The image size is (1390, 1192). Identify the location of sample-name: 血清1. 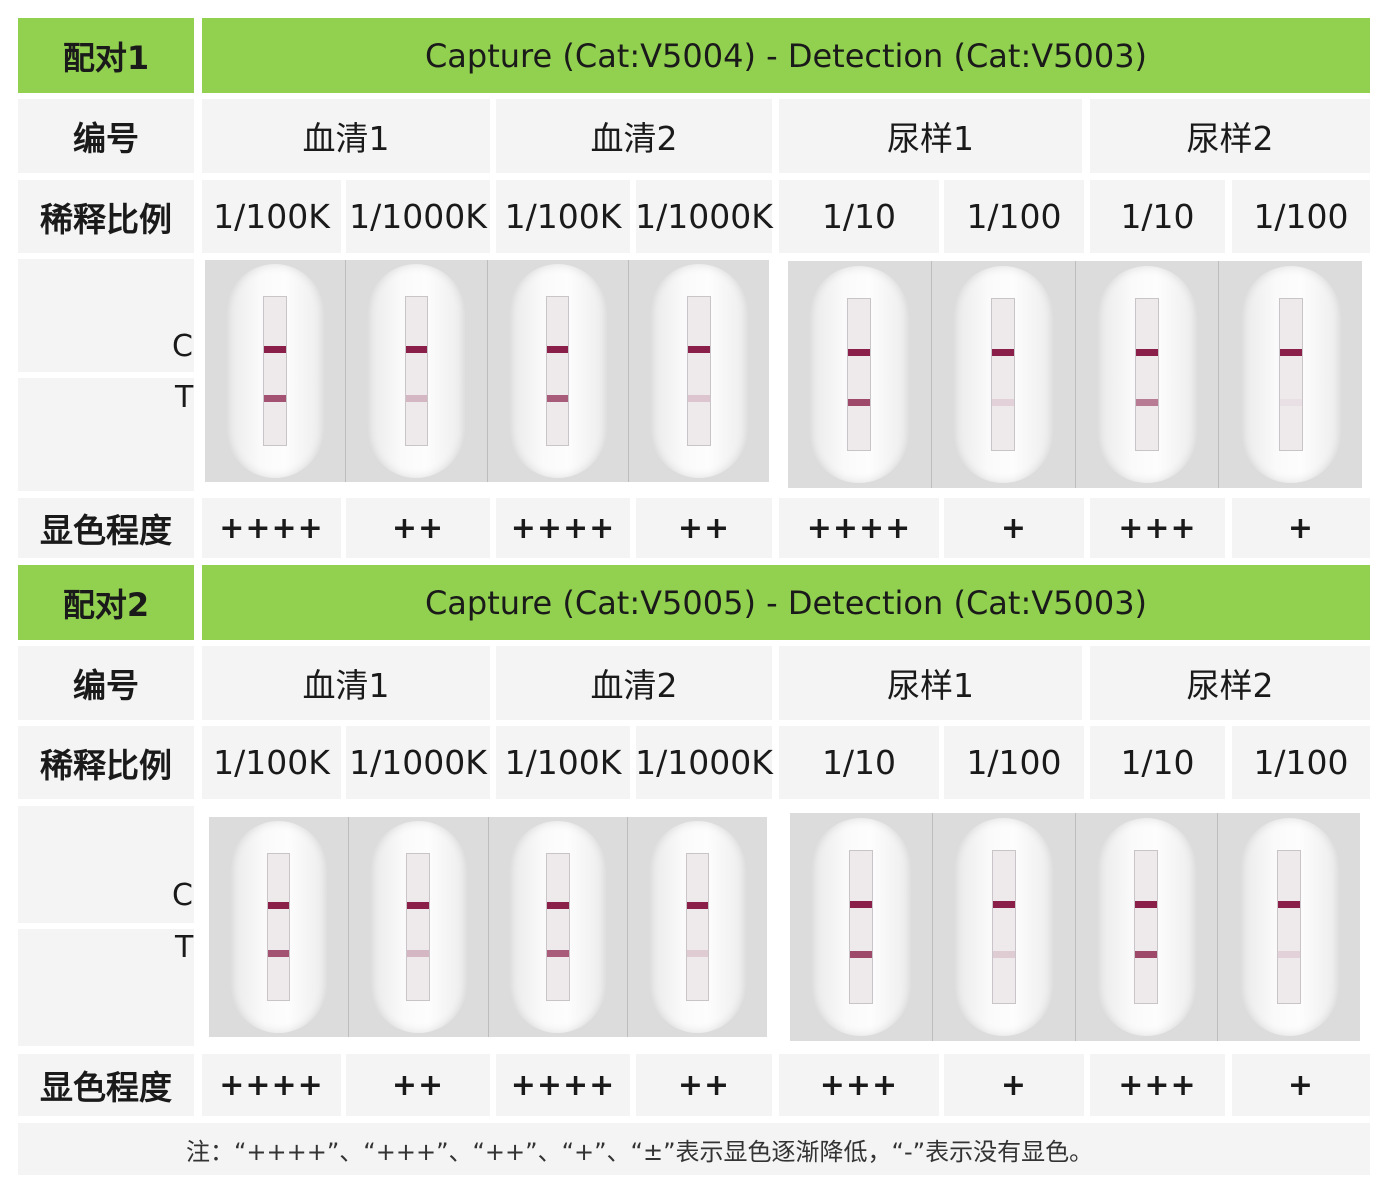
(346, 136).